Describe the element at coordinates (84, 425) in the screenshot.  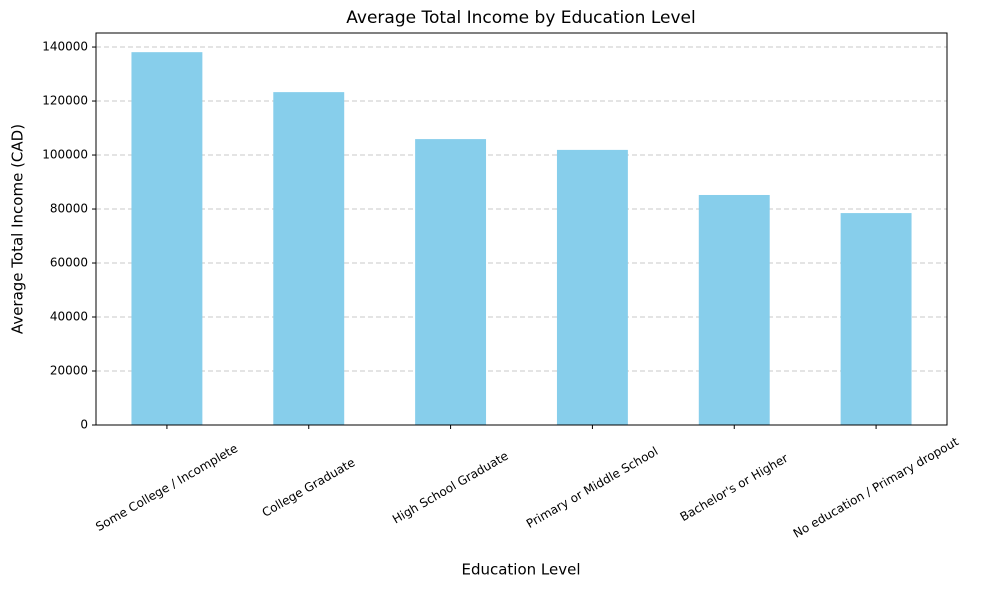
I see `y-tick-label: 0` at that location.